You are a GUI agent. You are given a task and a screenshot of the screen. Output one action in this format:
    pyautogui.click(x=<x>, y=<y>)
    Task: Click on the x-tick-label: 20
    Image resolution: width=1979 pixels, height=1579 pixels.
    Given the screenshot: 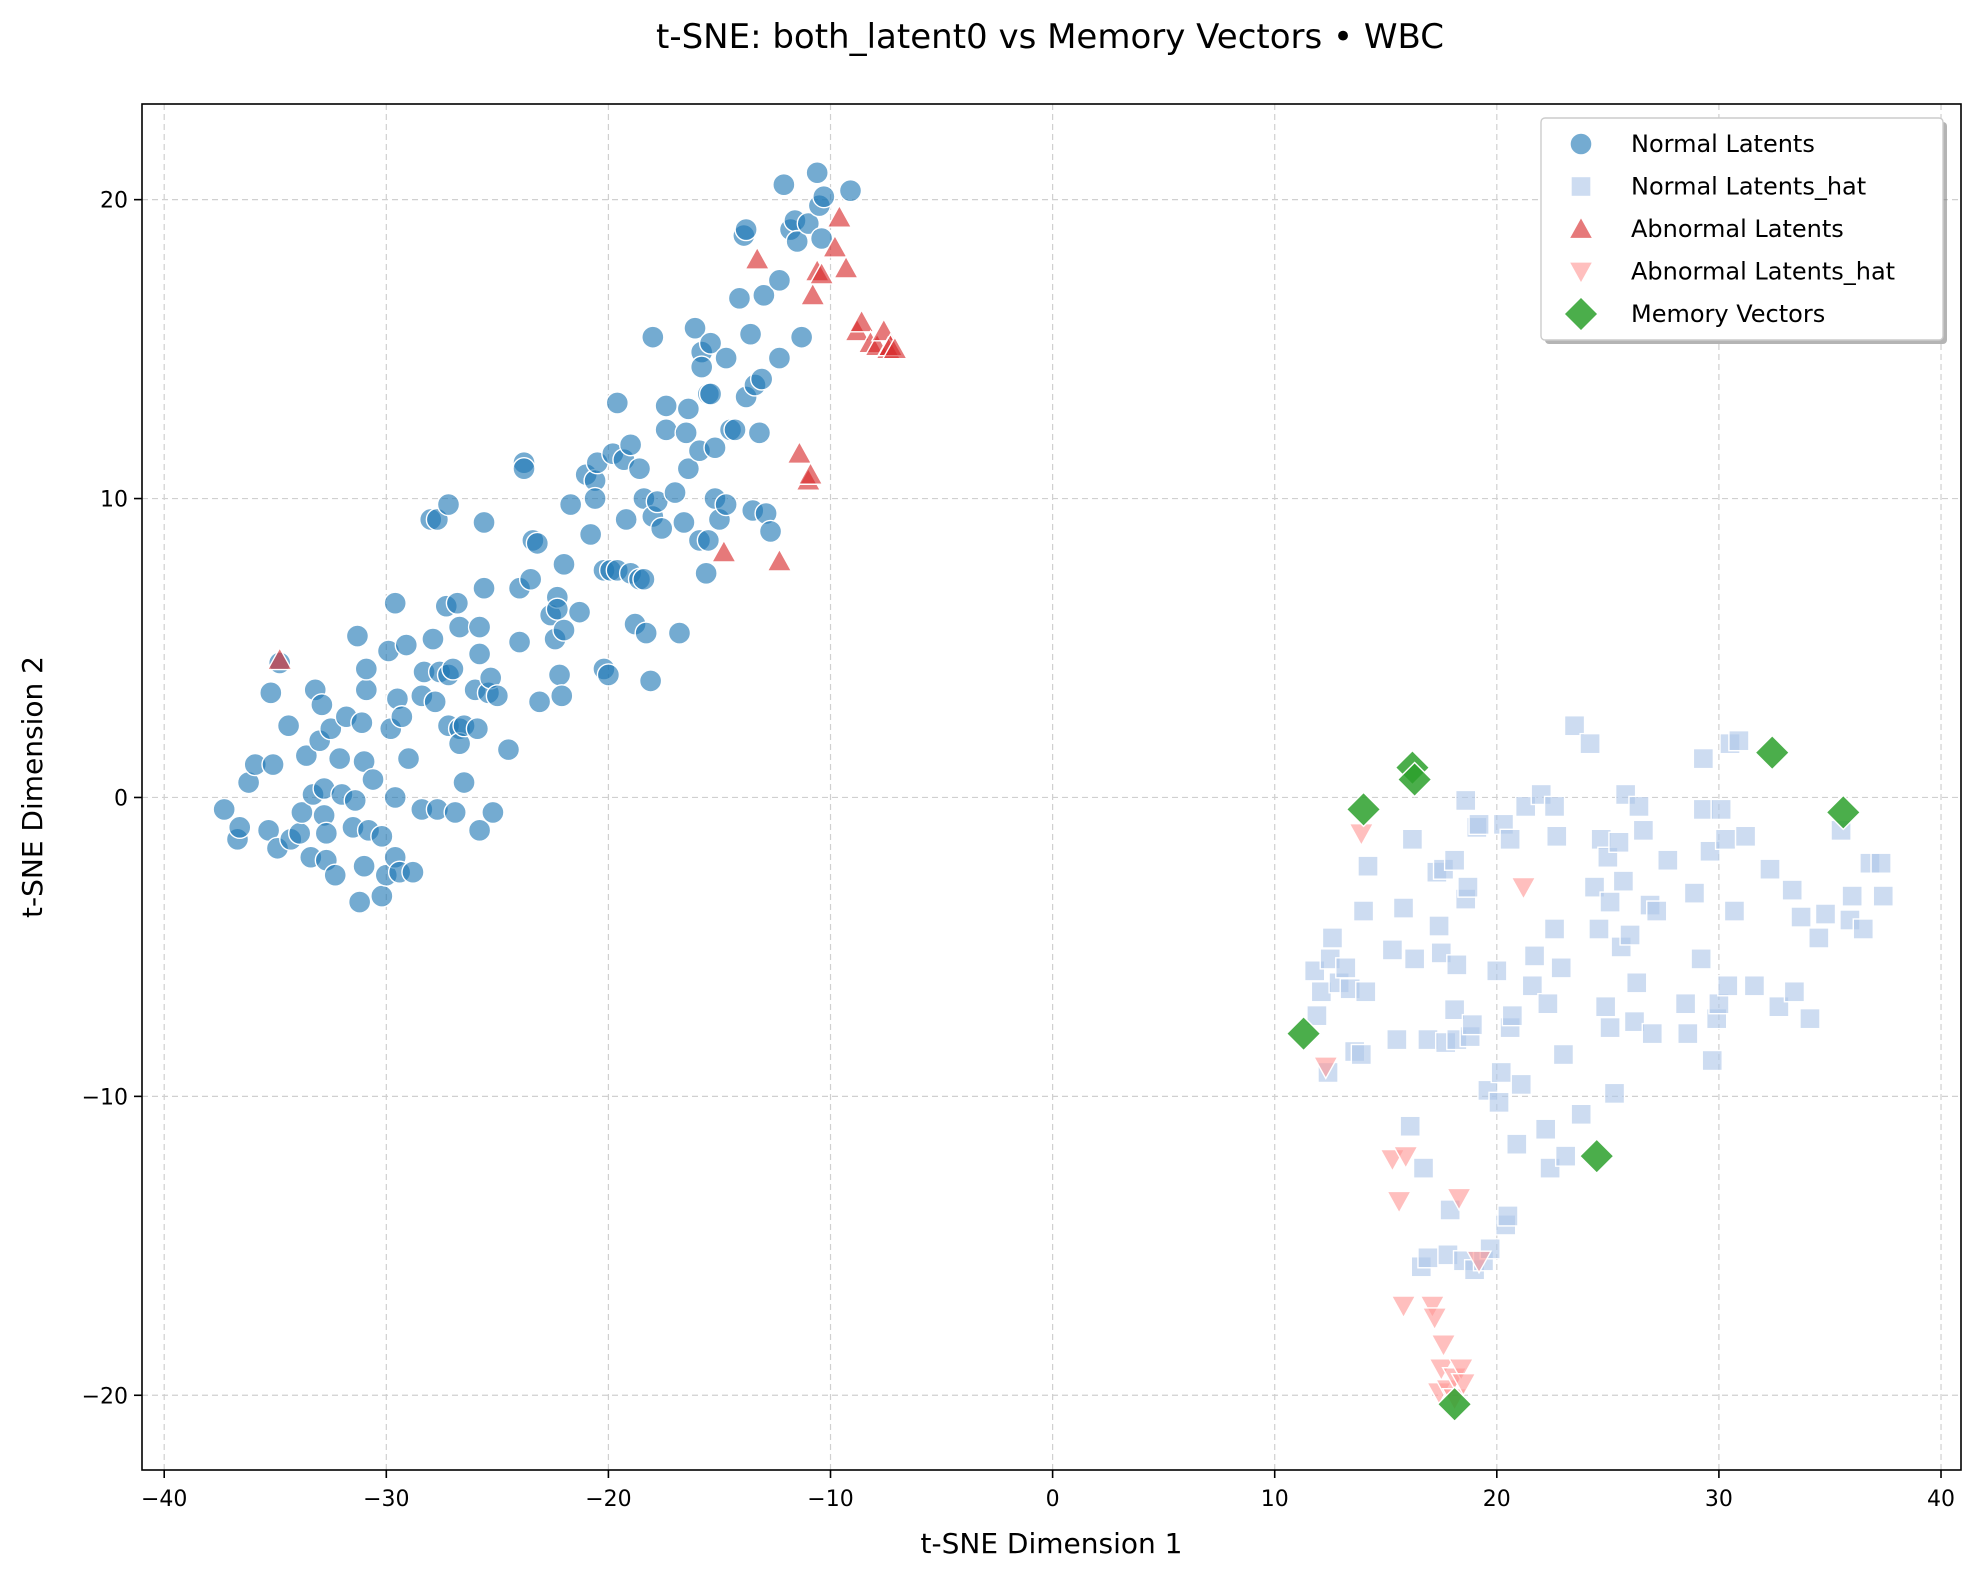 What is the action you would take?
    pyautogui.click(x=1497, y=1499)
    